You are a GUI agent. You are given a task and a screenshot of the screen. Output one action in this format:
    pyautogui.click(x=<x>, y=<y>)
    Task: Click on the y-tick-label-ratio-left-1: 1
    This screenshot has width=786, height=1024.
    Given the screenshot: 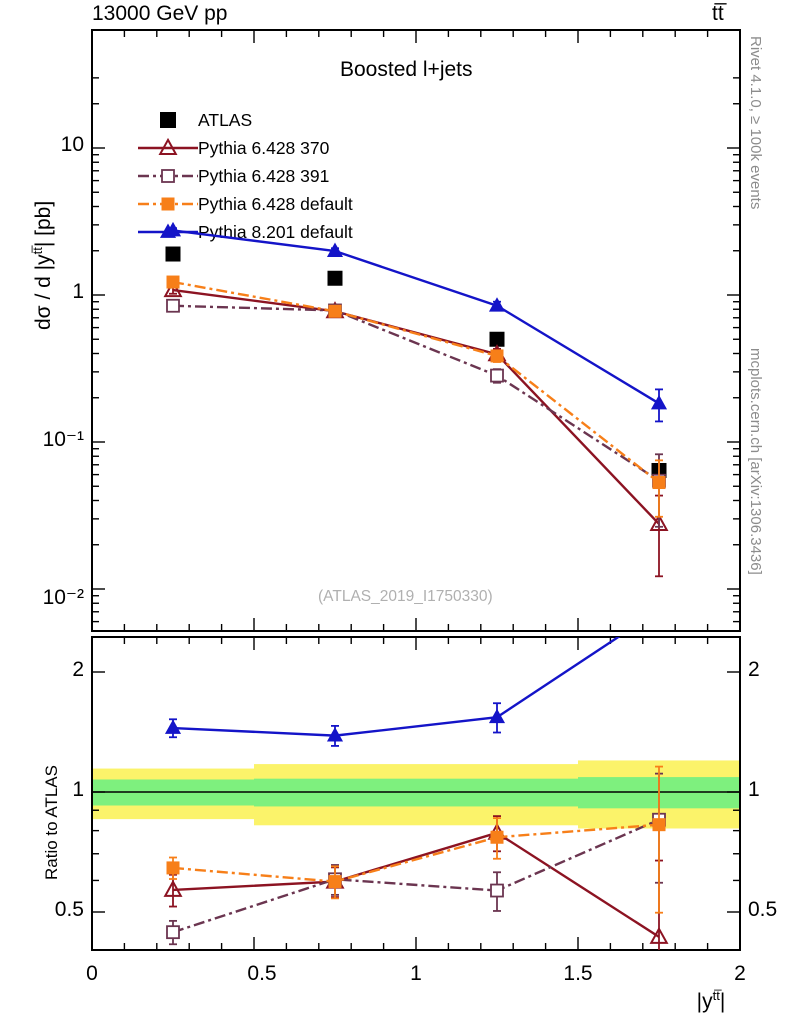 What is the action you would take?
    pyautogui.click(x=78, y=789)
    